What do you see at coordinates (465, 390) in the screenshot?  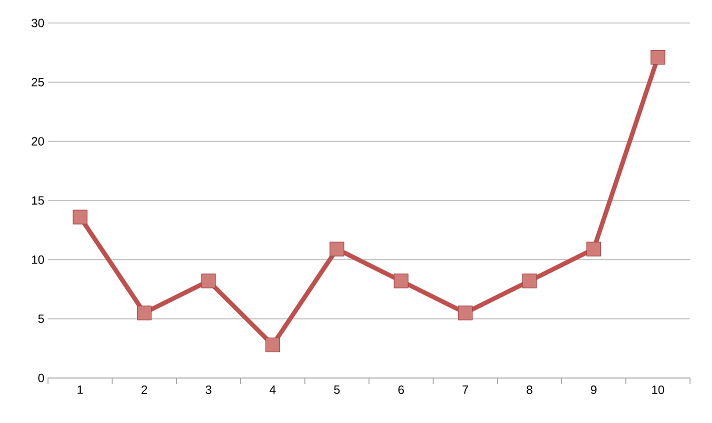 I see `x-tick-label: 7` at bounding box center [465, 390].